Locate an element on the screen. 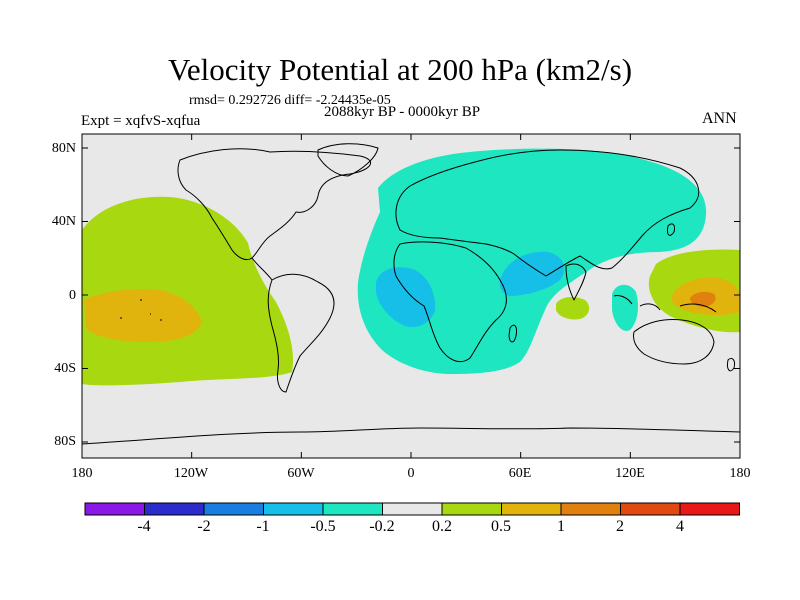 Image resolution: width=800 pixels, height=600 pixels. lon-label-180e: 180 is located at coordinates (740, 473).